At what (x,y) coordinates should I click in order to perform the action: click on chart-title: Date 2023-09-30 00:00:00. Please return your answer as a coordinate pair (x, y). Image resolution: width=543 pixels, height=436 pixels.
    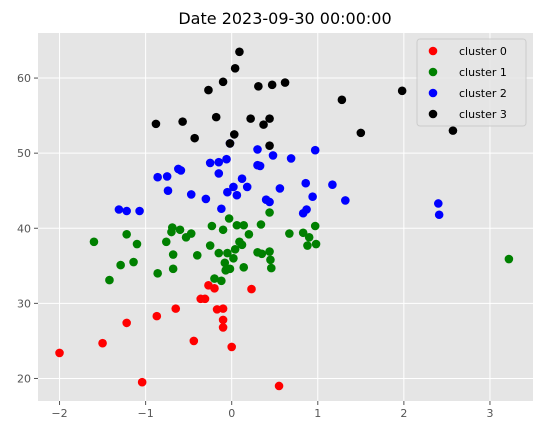
    Looking at the image, I should click on (284, 18).